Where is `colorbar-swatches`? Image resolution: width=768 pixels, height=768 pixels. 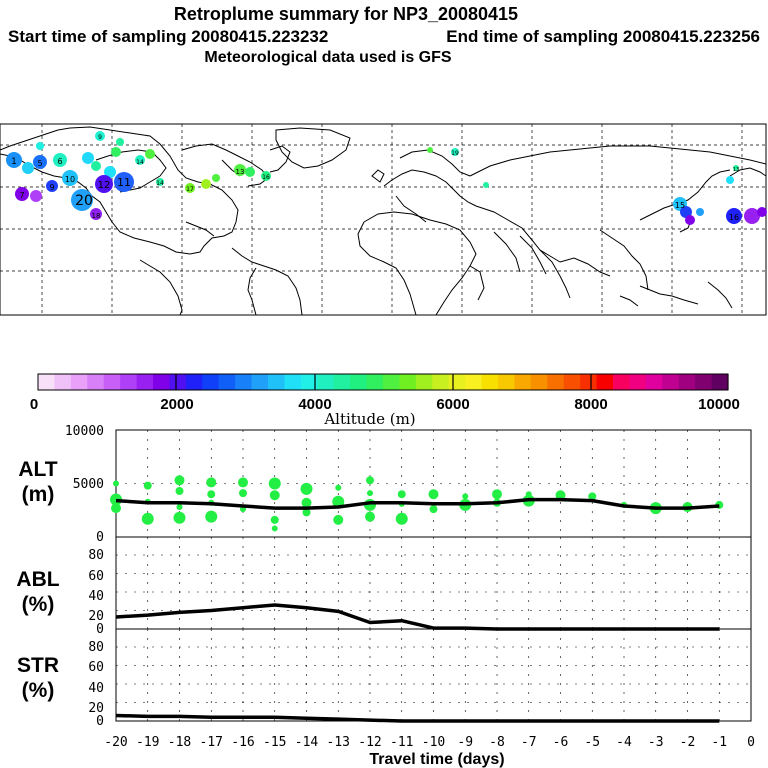
colorbar-swatches is located at coordinates (383, 382).